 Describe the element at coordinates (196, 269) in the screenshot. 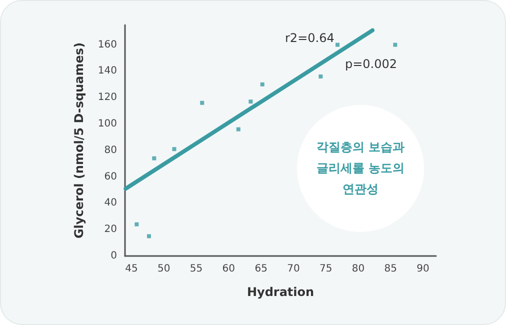

I see `x-tick-label: 55` at that location.